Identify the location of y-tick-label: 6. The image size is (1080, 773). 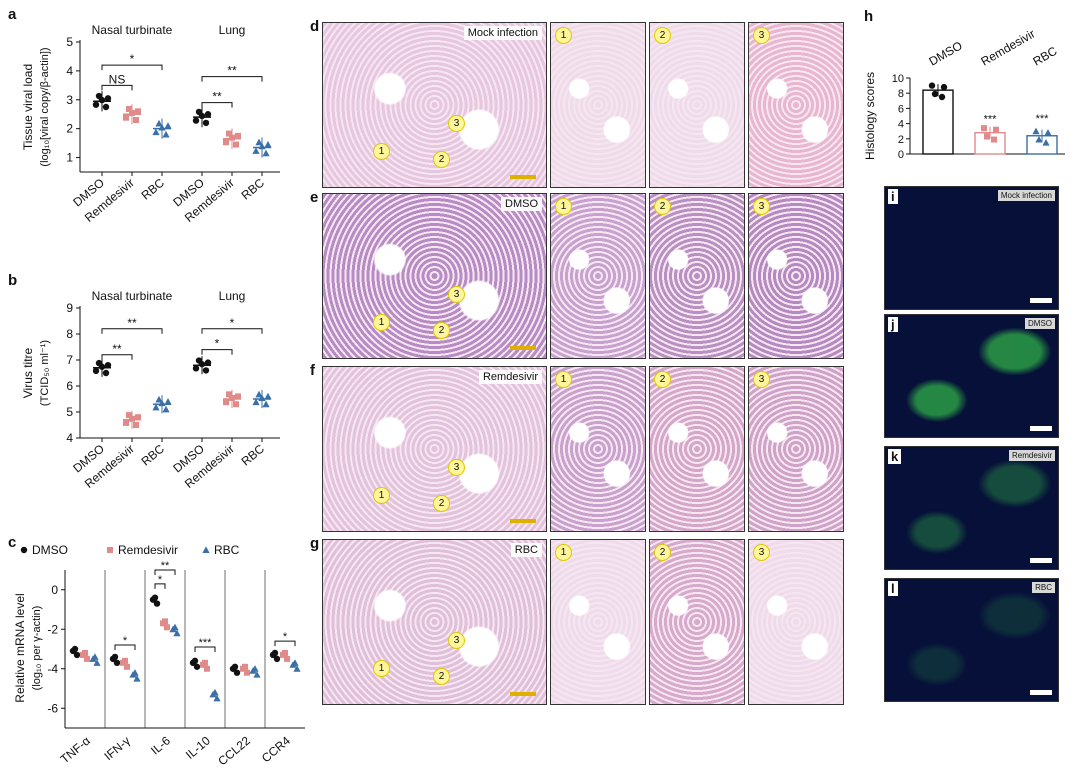
(69, 386).